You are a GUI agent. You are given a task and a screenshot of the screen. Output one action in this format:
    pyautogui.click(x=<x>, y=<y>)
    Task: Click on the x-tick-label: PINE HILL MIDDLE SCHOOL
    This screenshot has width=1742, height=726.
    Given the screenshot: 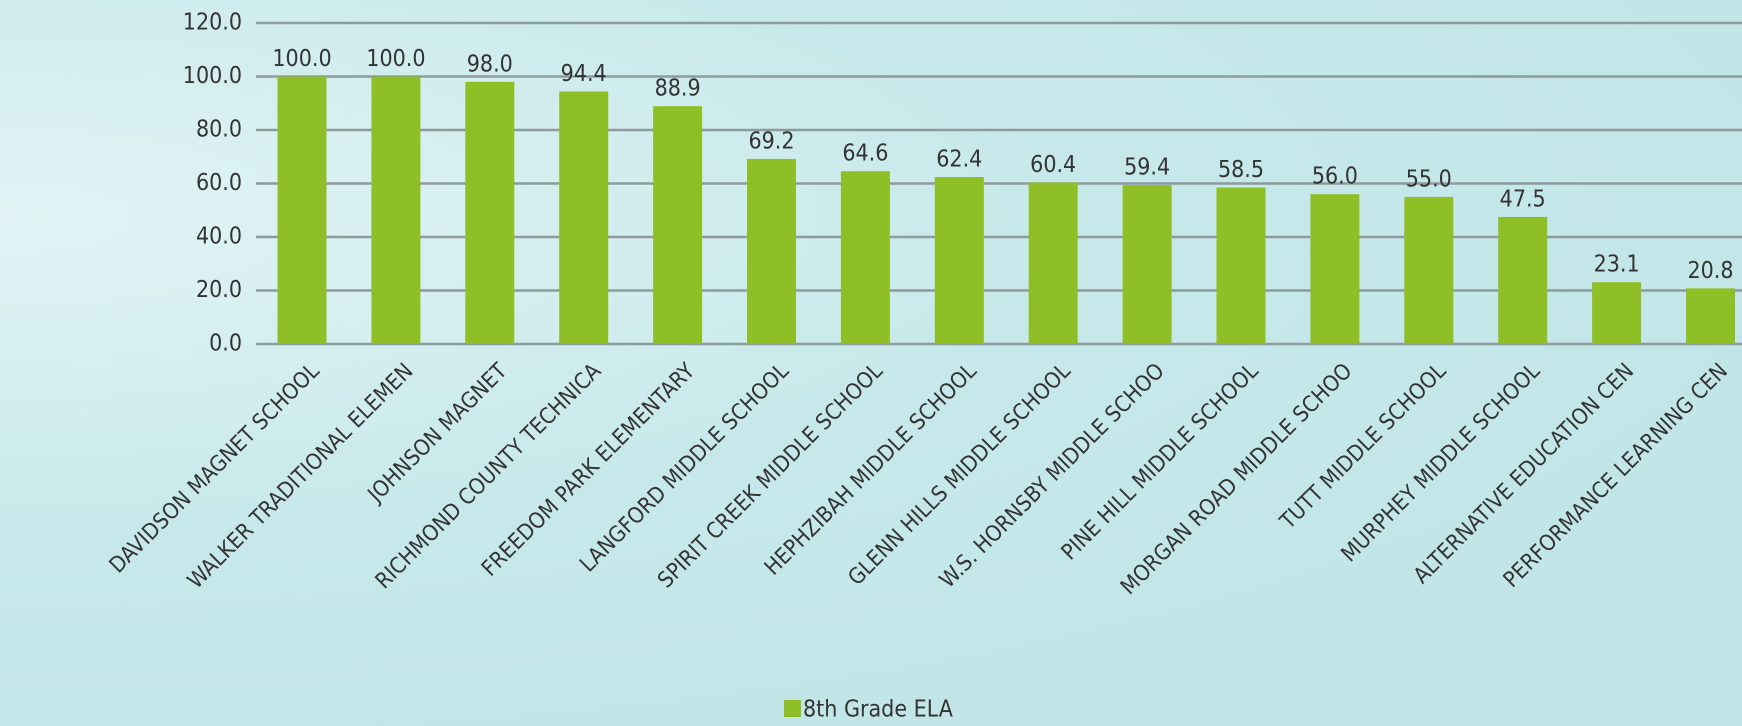 What is the action you would take?
    pyautogui.click(x=1160, y=462)
    